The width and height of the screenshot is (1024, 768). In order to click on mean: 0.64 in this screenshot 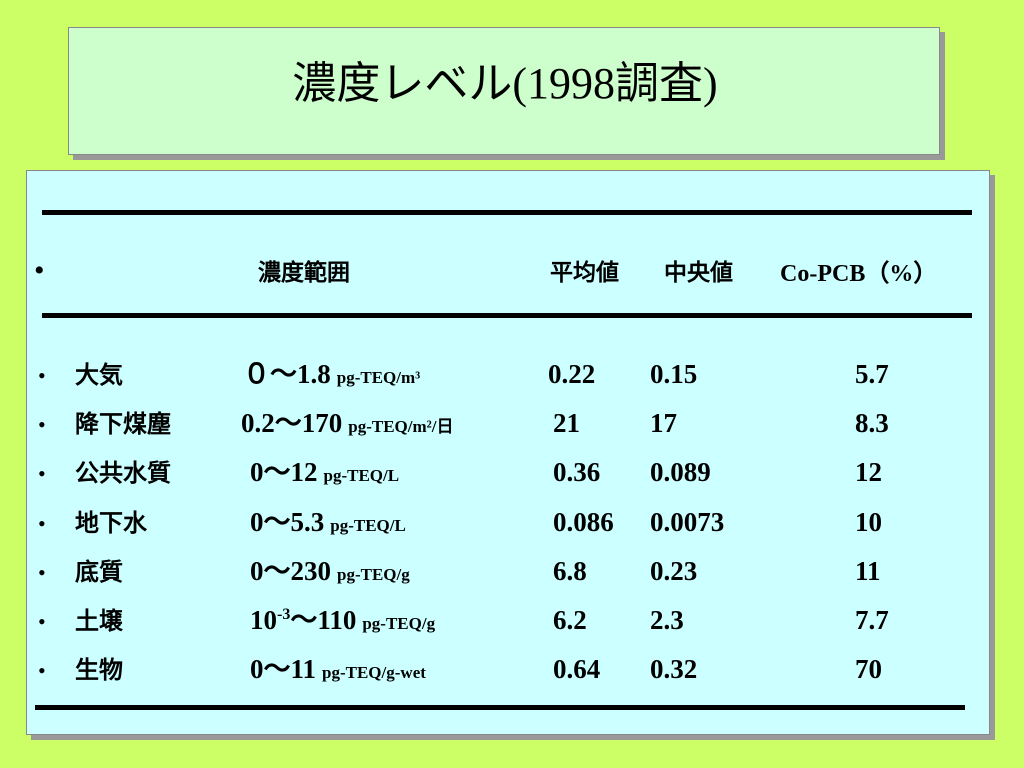, I will do `click(577, 669)`.